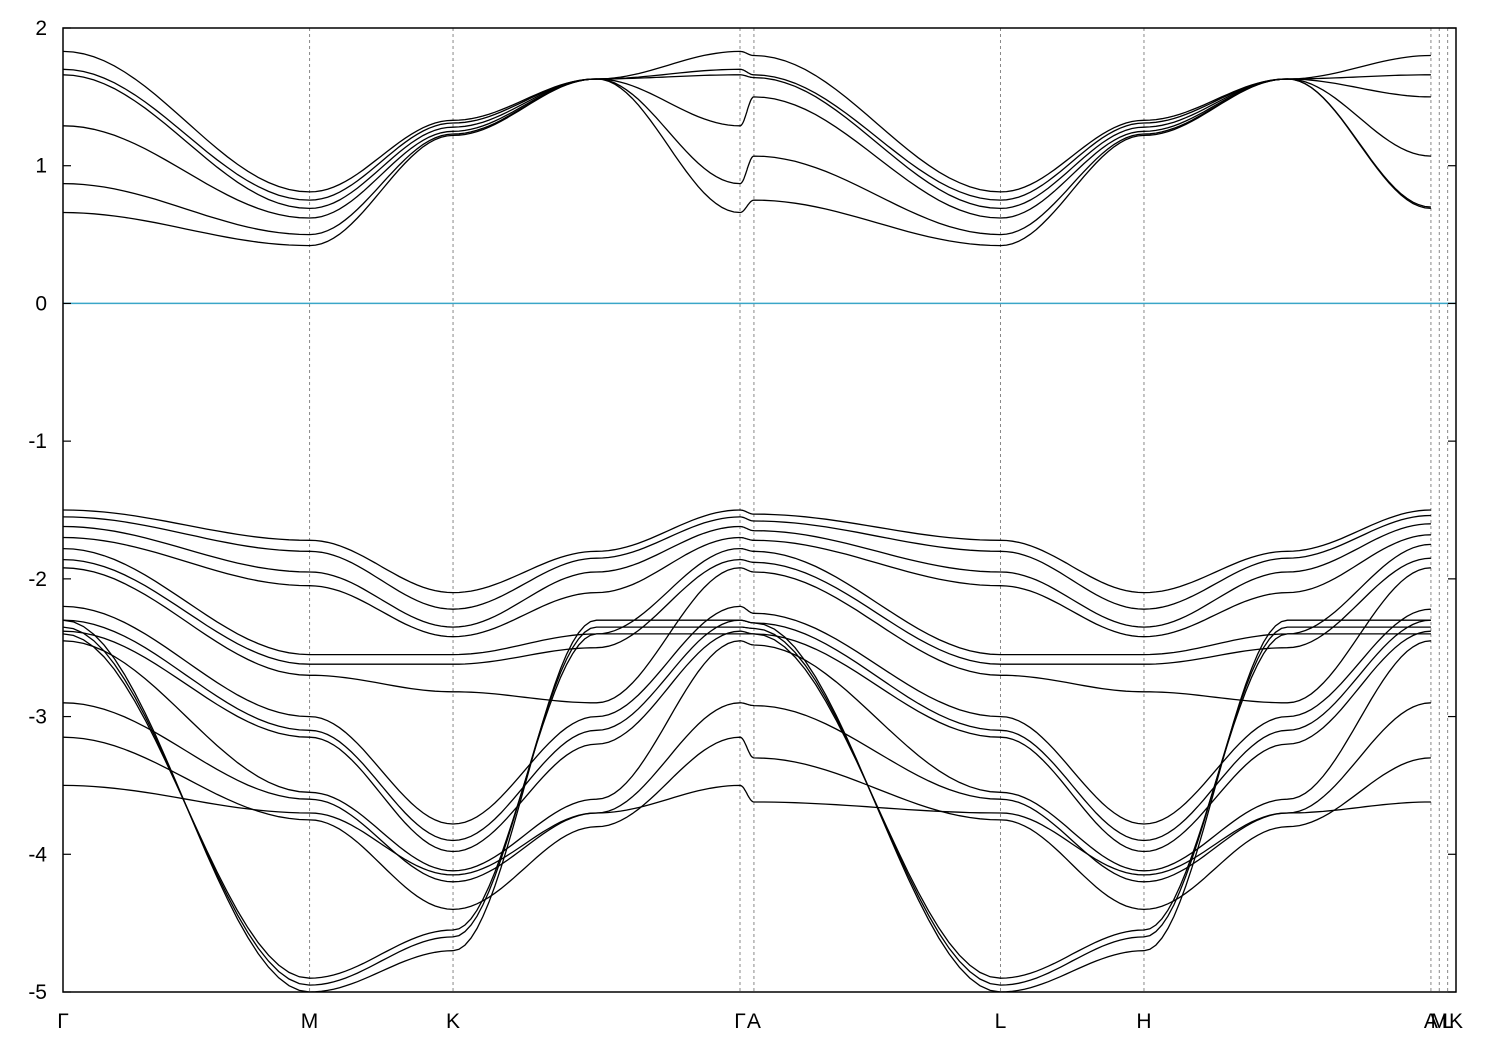 The width and height of the screenshot is (1500, 1050). I want to click on x-tick-label-7: A, so click(1431, 1021).